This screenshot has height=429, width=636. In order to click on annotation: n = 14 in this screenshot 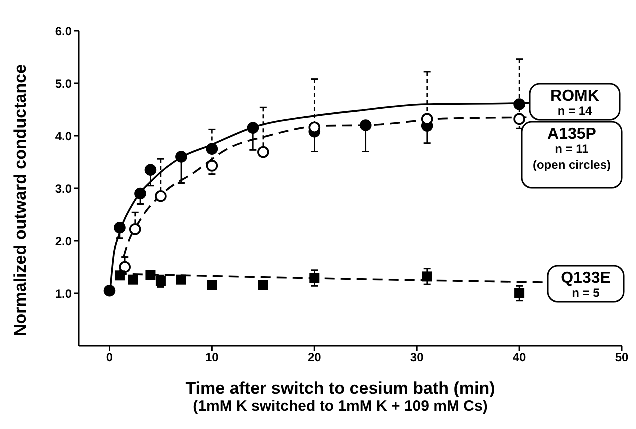, I will do `click(575, 111)`.